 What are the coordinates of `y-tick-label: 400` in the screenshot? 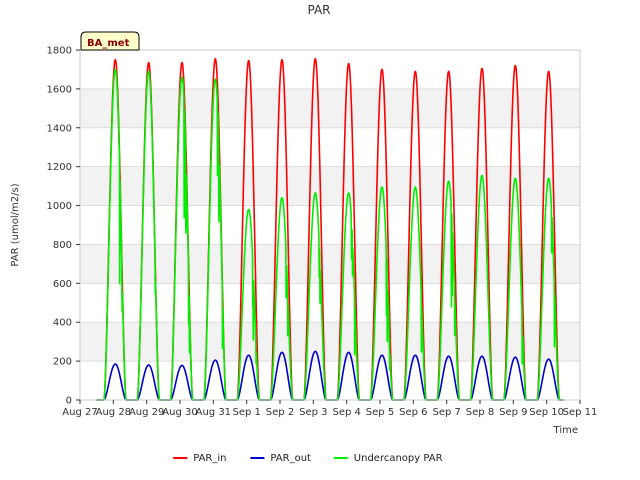 It's located at (62, 323).